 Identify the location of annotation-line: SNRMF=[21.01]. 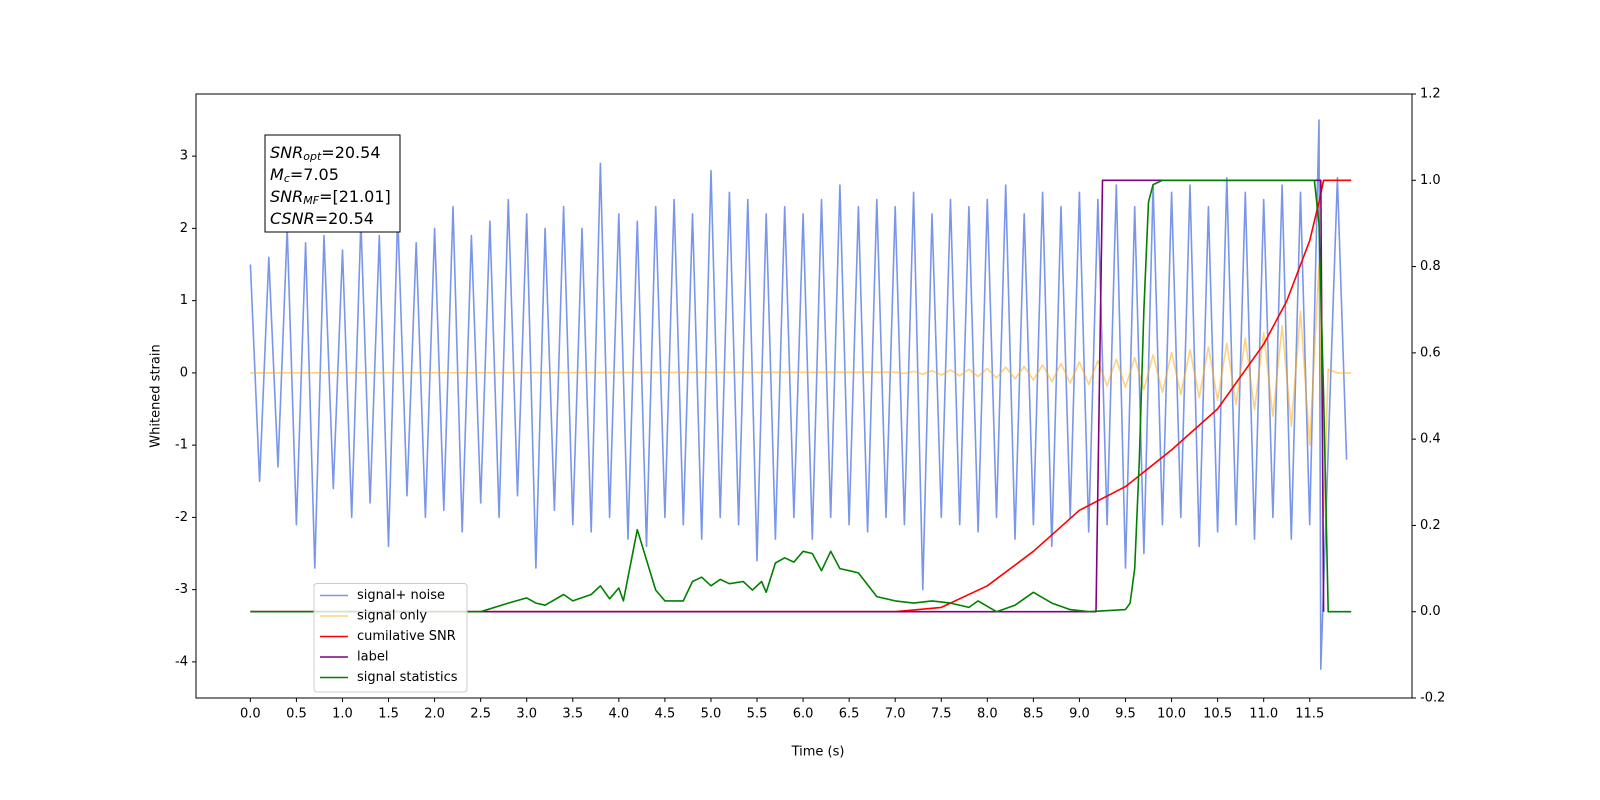
(330, 197).